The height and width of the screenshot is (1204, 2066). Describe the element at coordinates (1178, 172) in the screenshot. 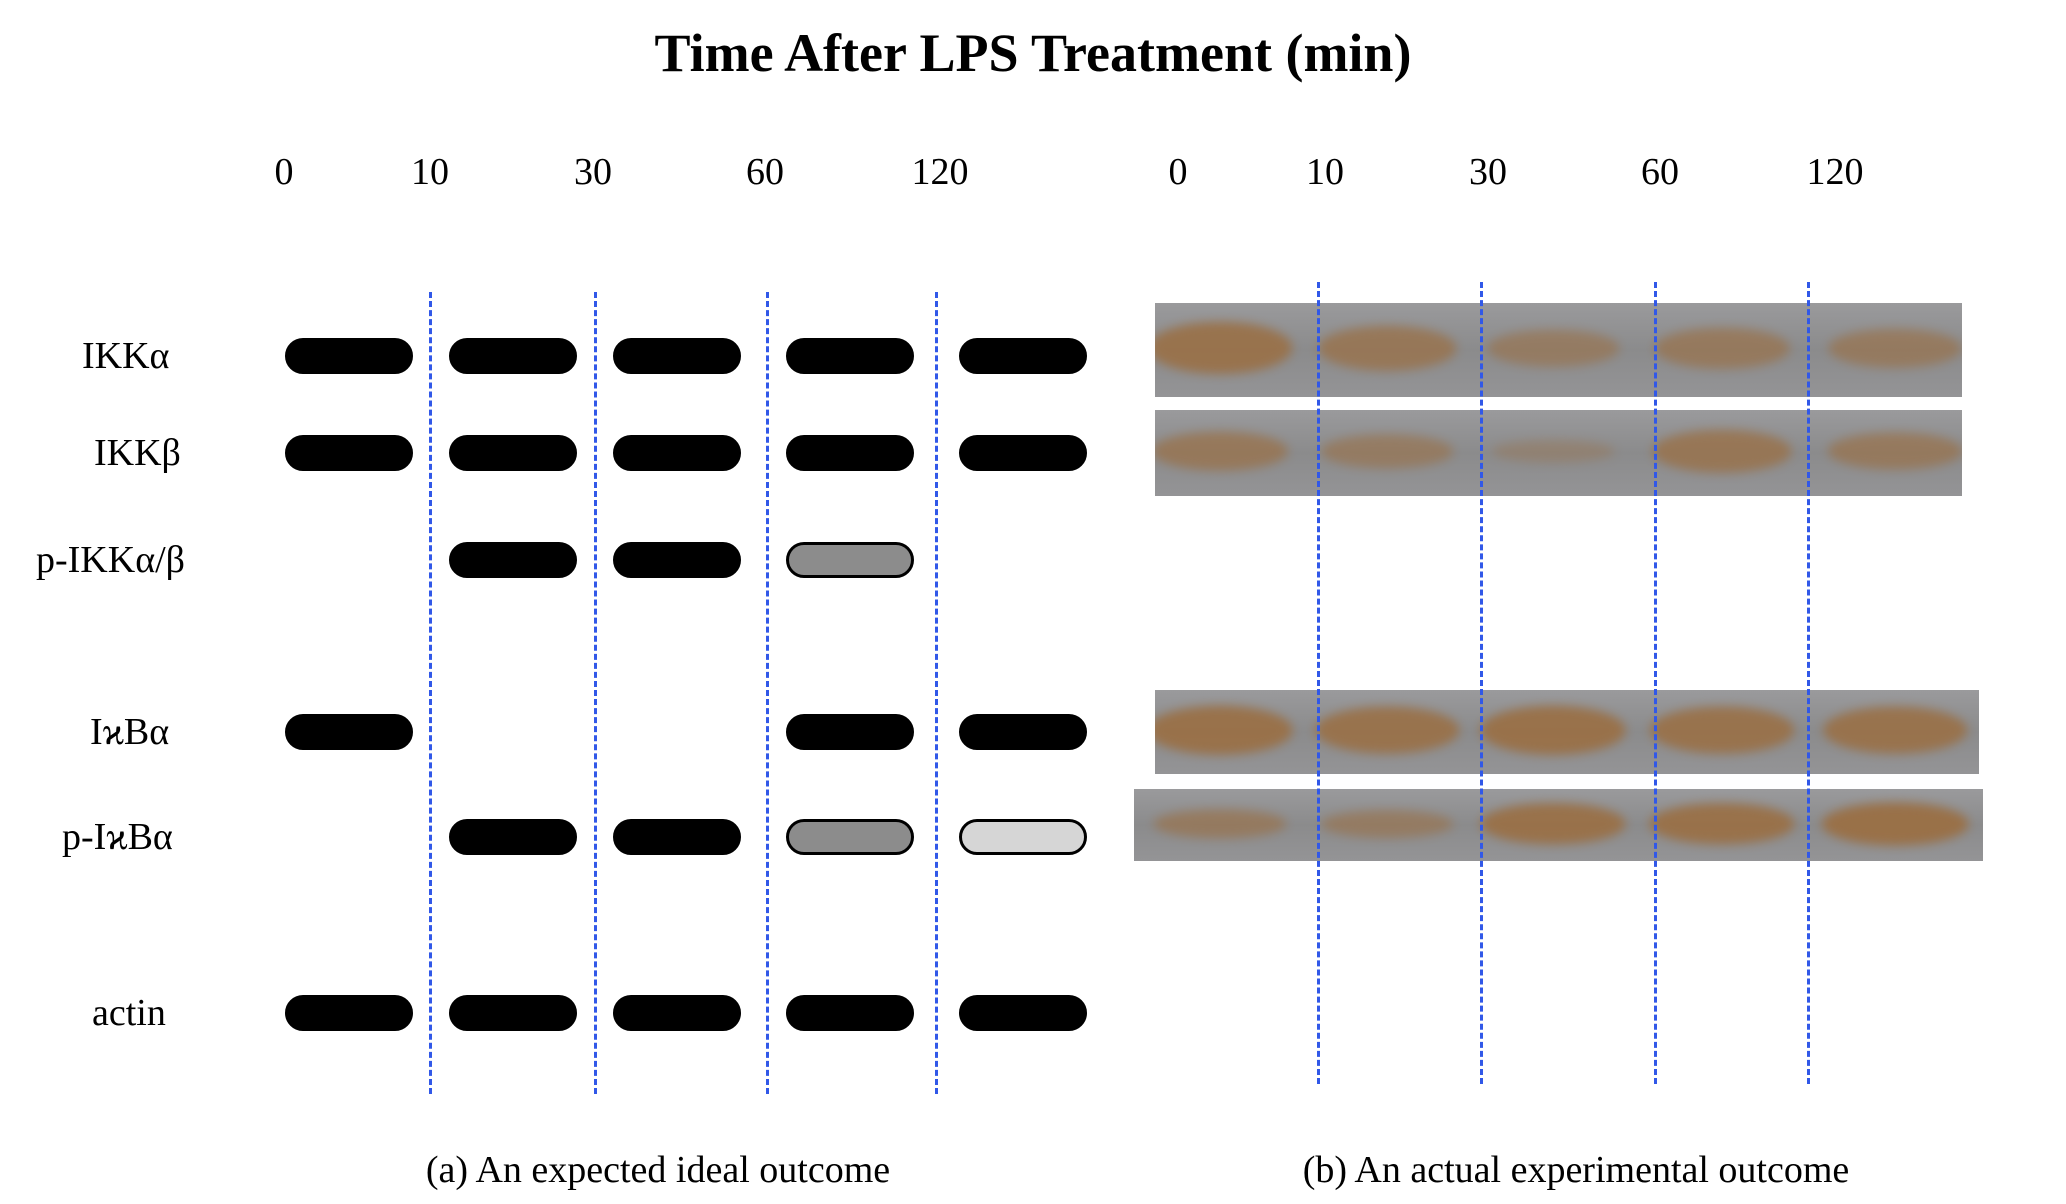

I see `panel-b-time-label: 0` at that location.